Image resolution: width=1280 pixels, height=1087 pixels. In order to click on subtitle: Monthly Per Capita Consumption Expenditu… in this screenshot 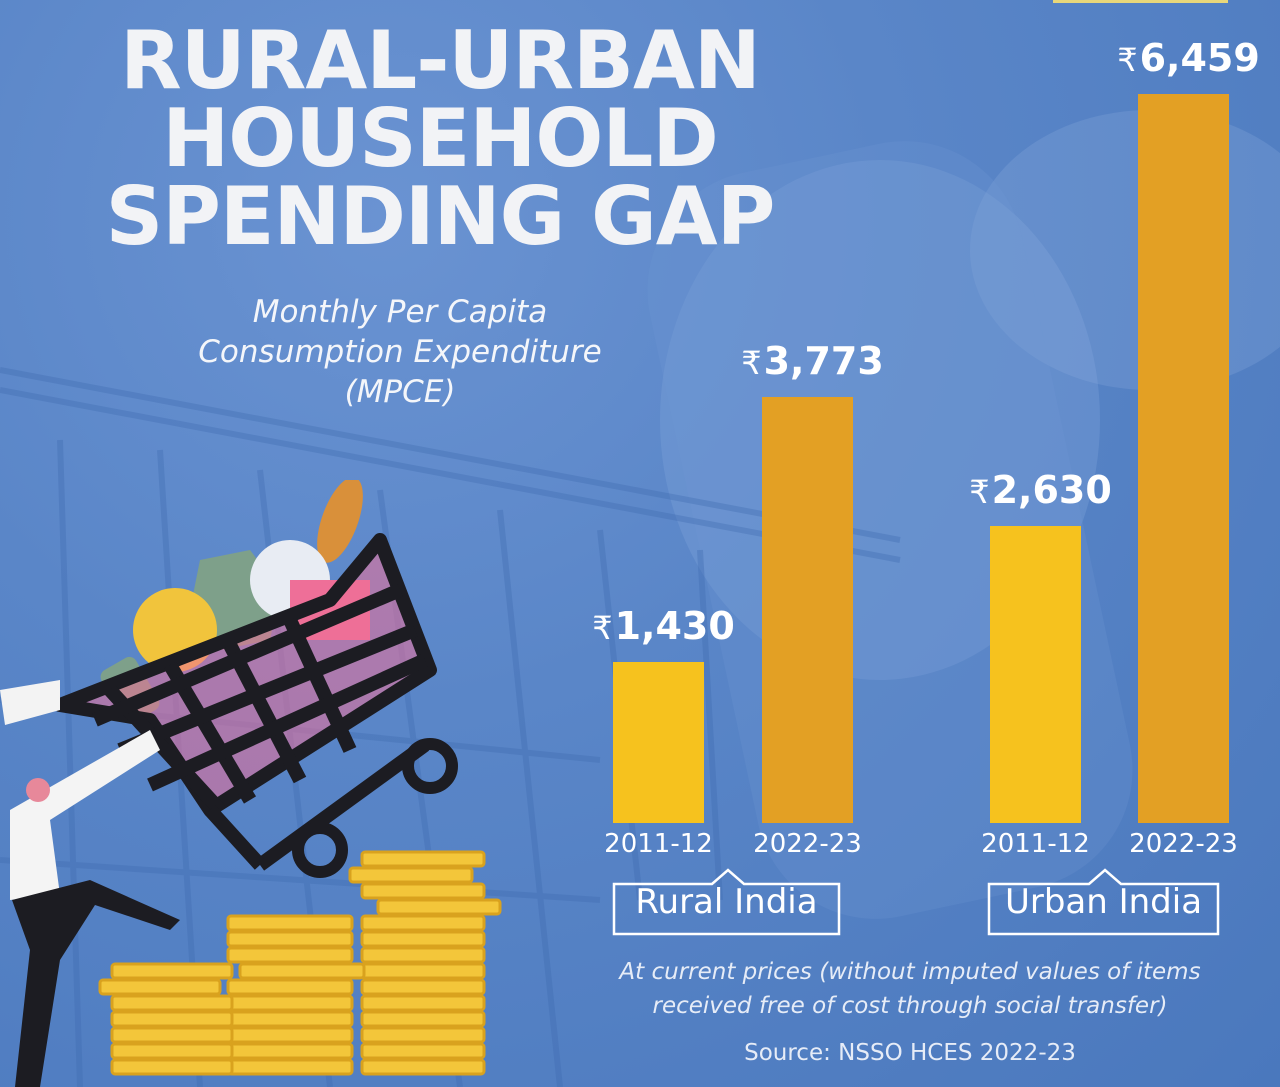, I will do `click(400, 352)`.